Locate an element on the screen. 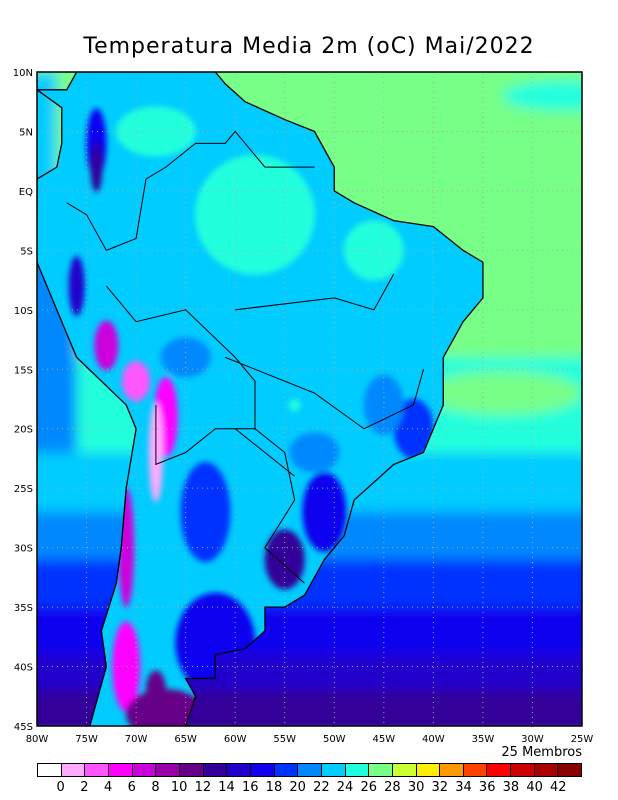  lat-label: 10N is located at coordinates (23, 73).